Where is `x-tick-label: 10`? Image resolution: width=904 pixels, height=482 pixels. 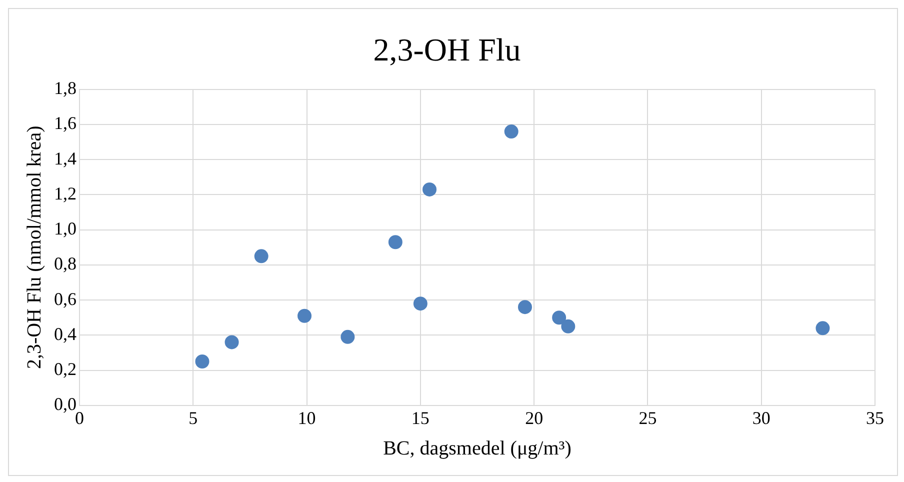 x-tick-label: 10 is located at coordinates (307, 418).